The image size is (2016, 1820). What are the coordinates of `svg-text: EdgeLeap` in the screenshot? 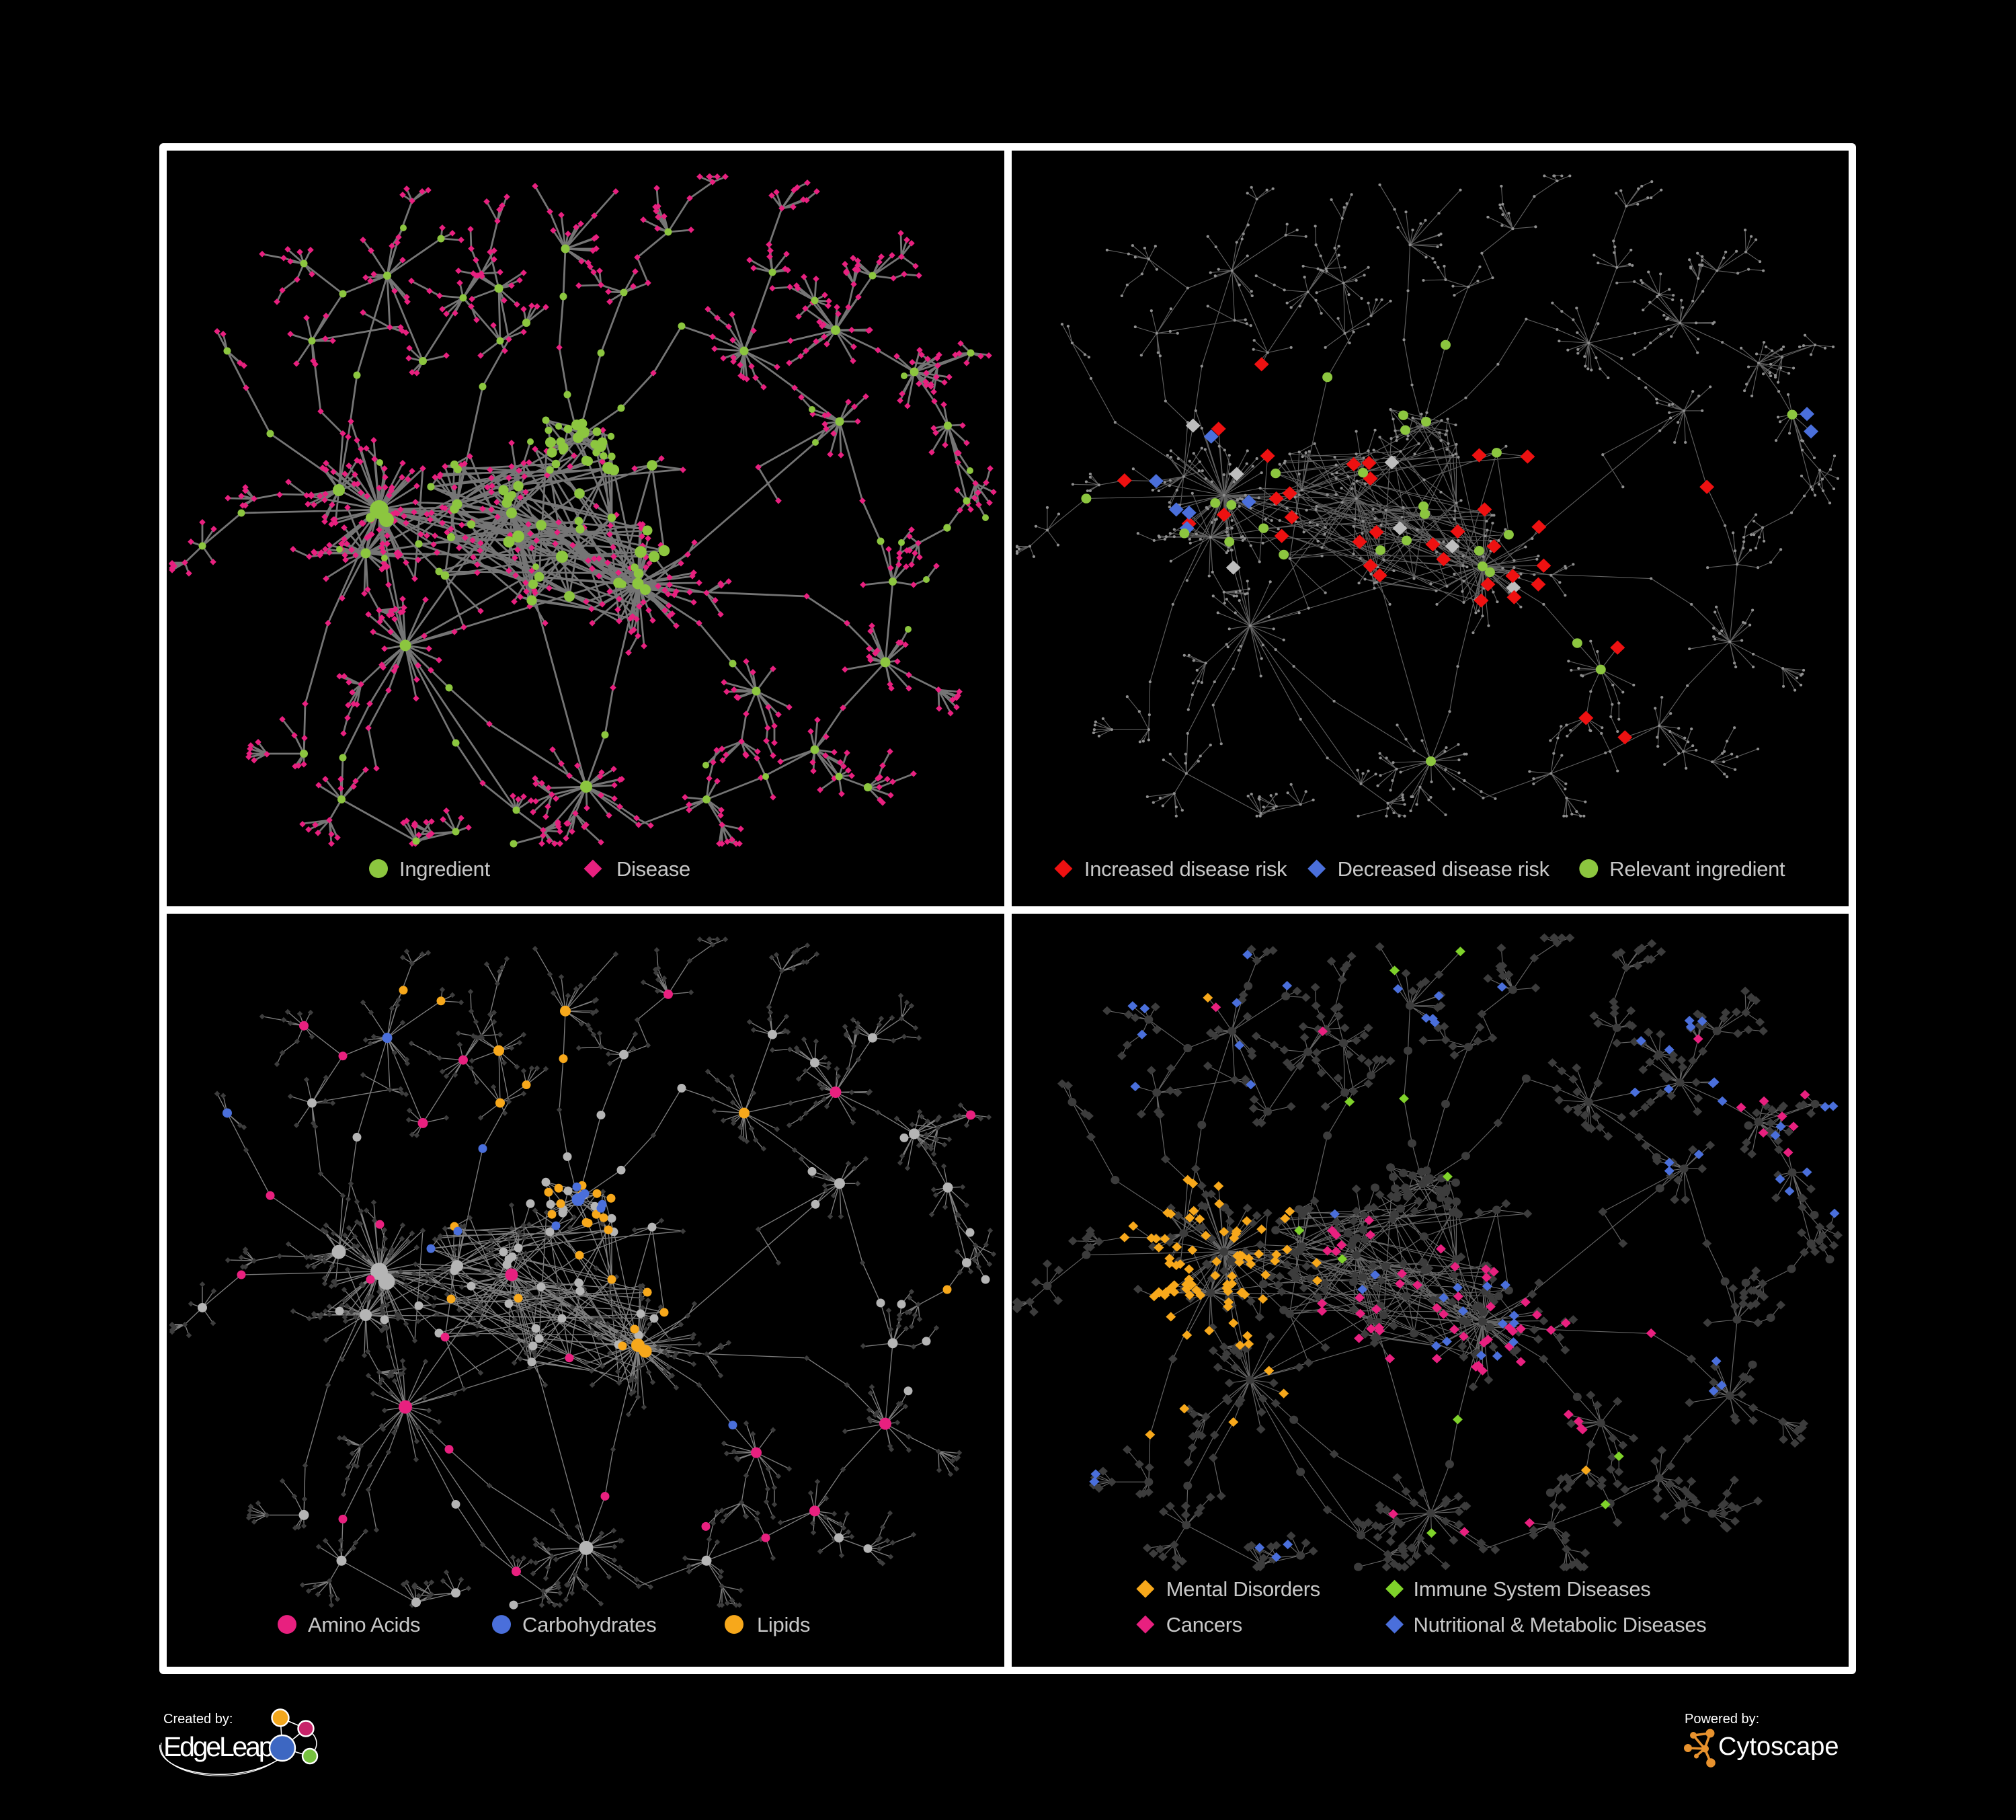 It's located at (218, 1746).